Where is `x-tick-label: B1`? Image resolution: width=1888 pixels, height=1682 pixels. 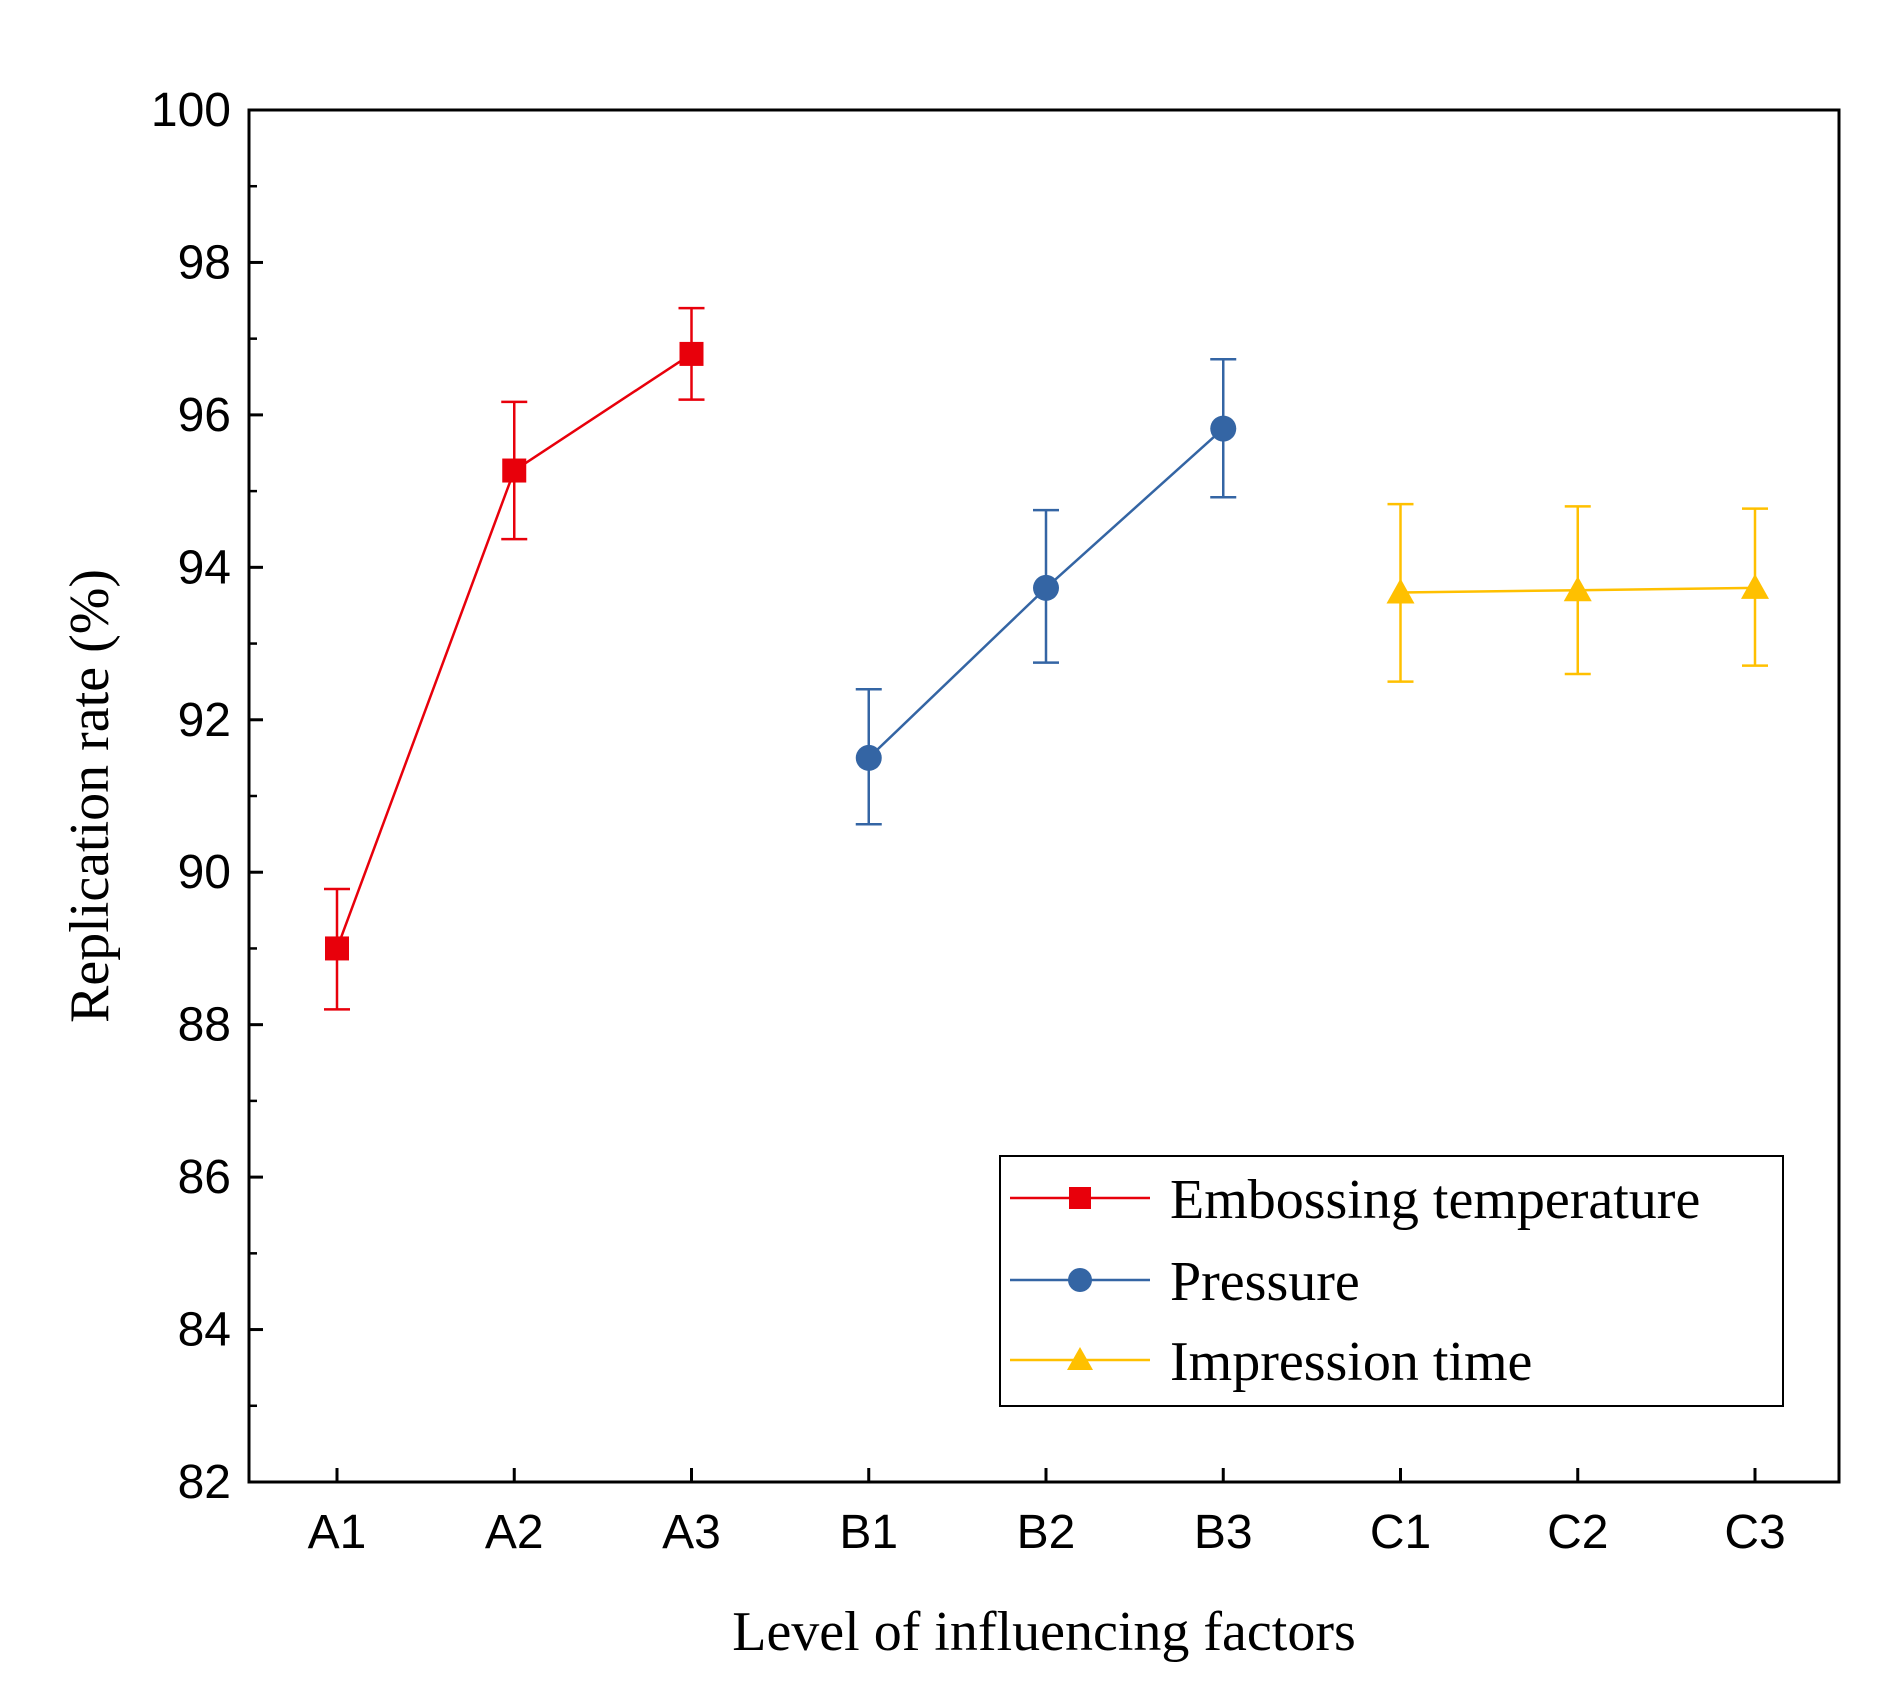
x-tick-label: B1 is located at coordinates (868, 1532).